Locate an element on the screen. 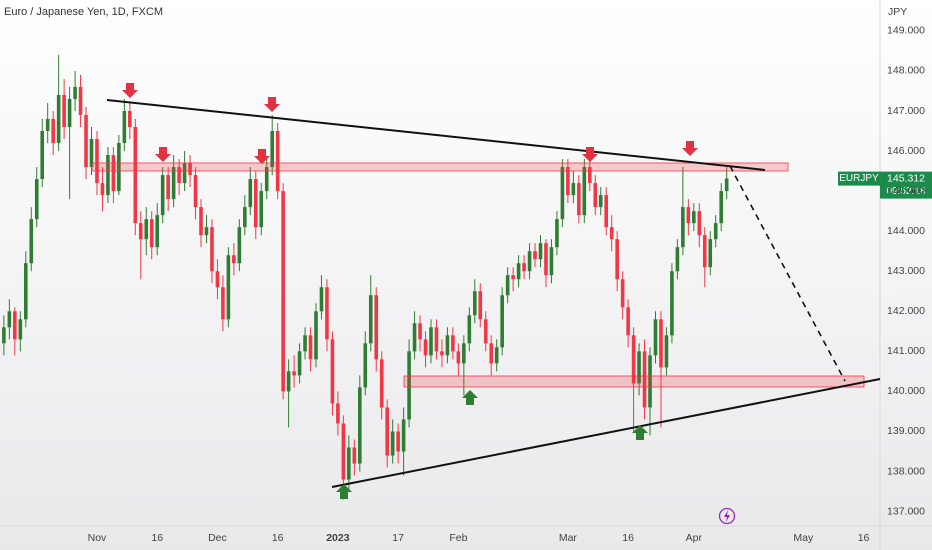 The height and width of the screenshot is (550, 932). y-tick-label: 143.000 is located at coordinates (906, 271).